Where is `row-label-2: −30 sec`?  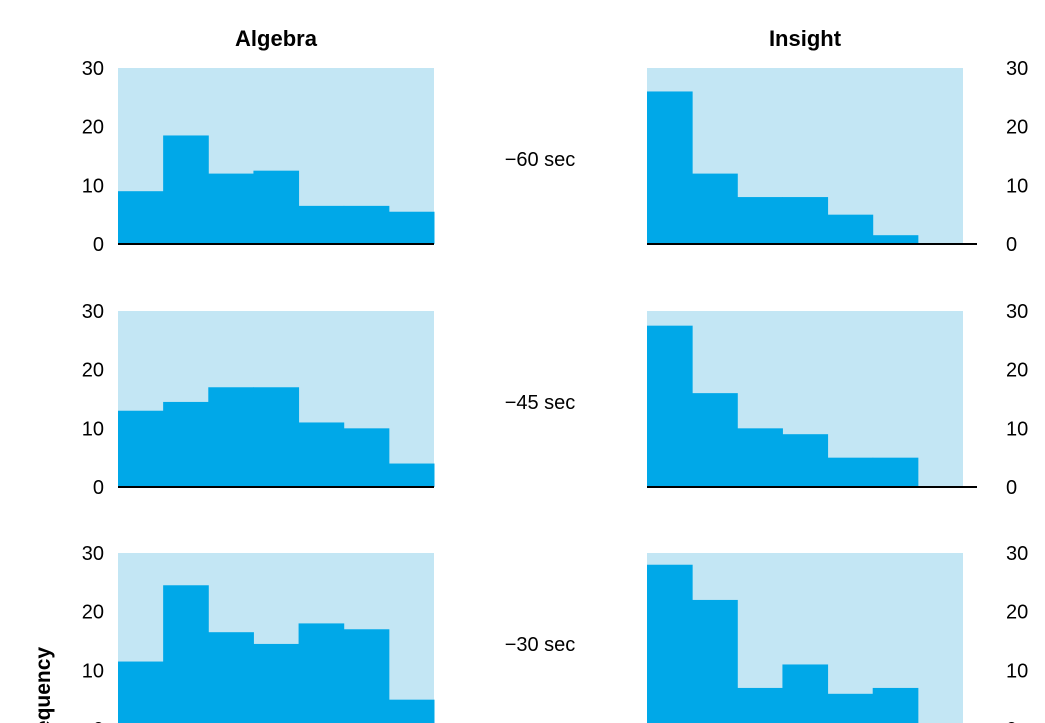 row-label-2: −30 sec is located at coordinates (540, 645).